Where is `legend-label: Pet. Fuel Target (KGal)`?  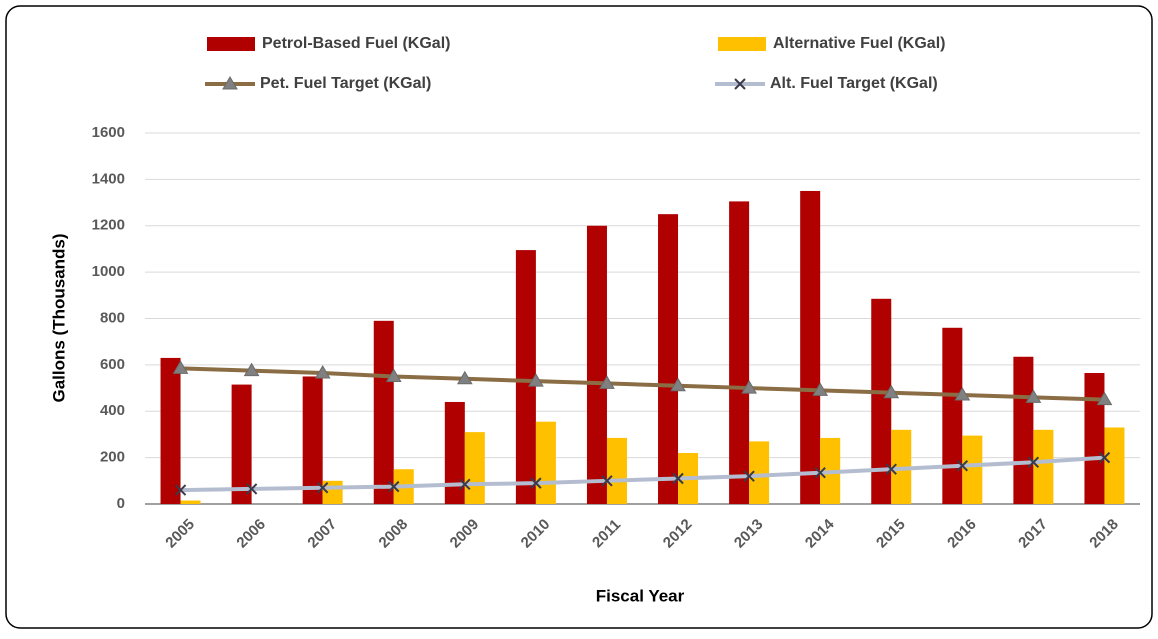 legend-label: Pet. Fuel Target (KGal) is located at coordinates (345, 83).